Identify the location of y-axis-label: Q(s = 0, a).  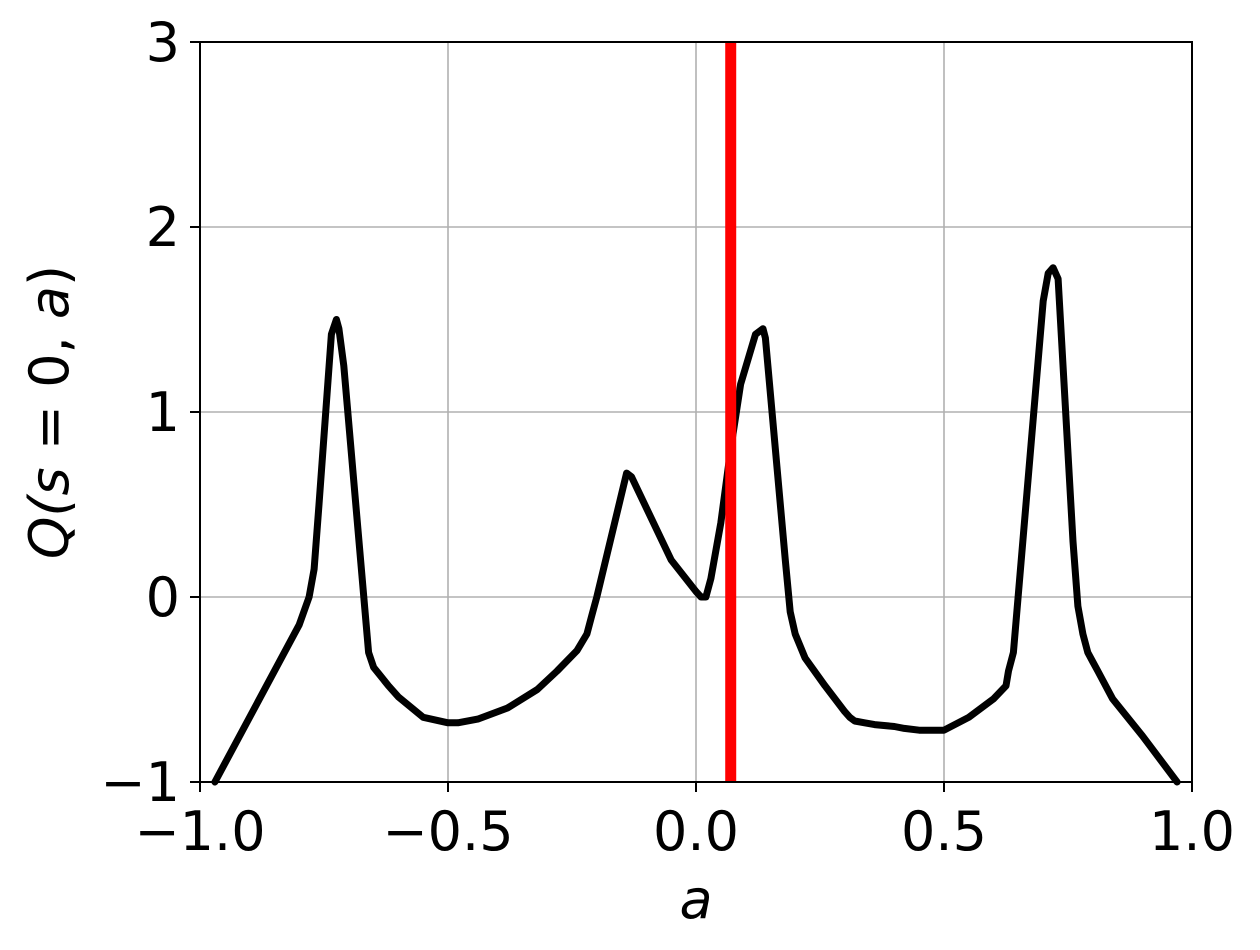
(49, 412).